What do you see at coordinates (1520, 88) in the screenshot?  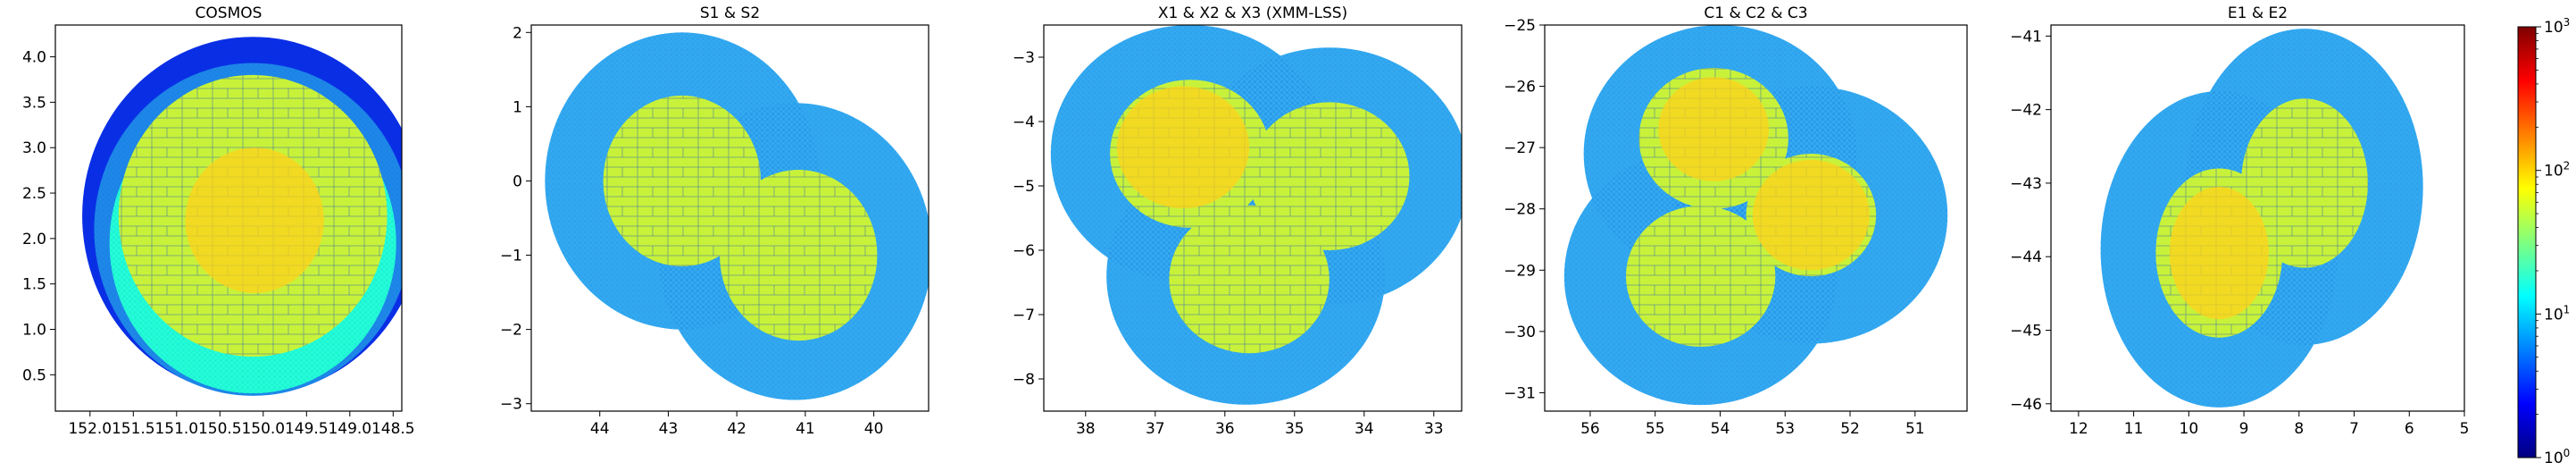 I see `y-tick-label: −26` at bounding box center [1520, 88].